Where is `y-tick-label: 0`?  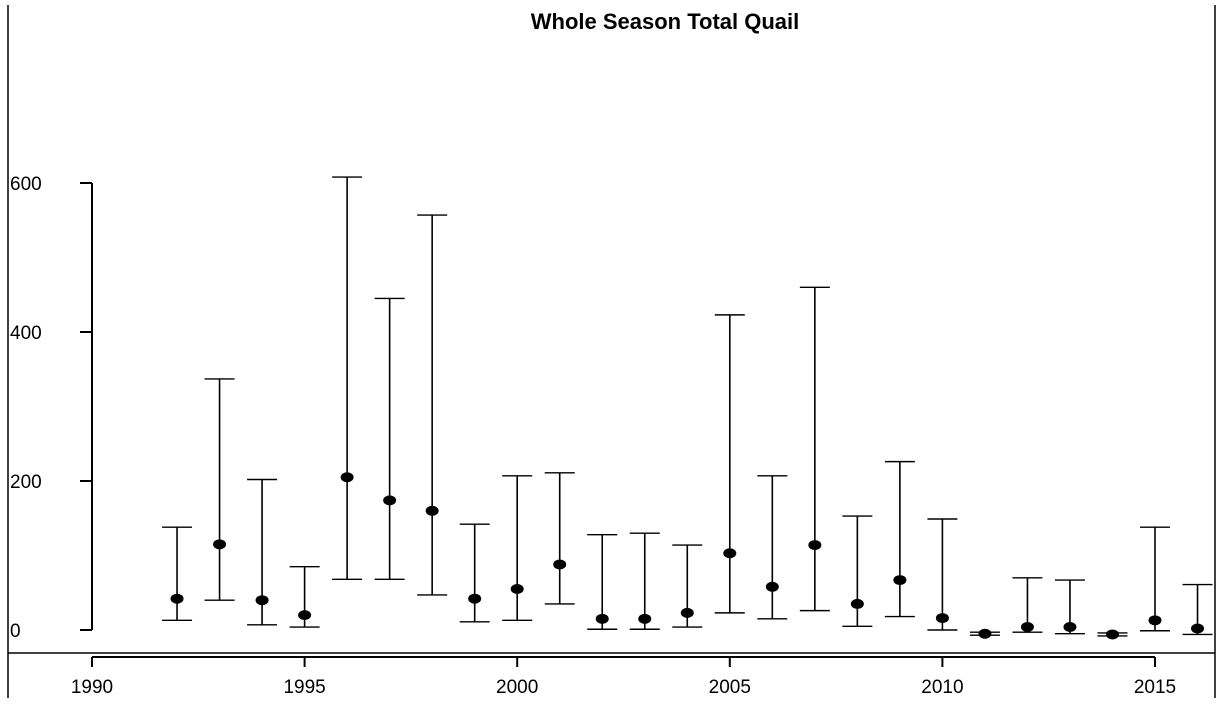 y-tick-label: 0 is located at coordinates (15, 631).